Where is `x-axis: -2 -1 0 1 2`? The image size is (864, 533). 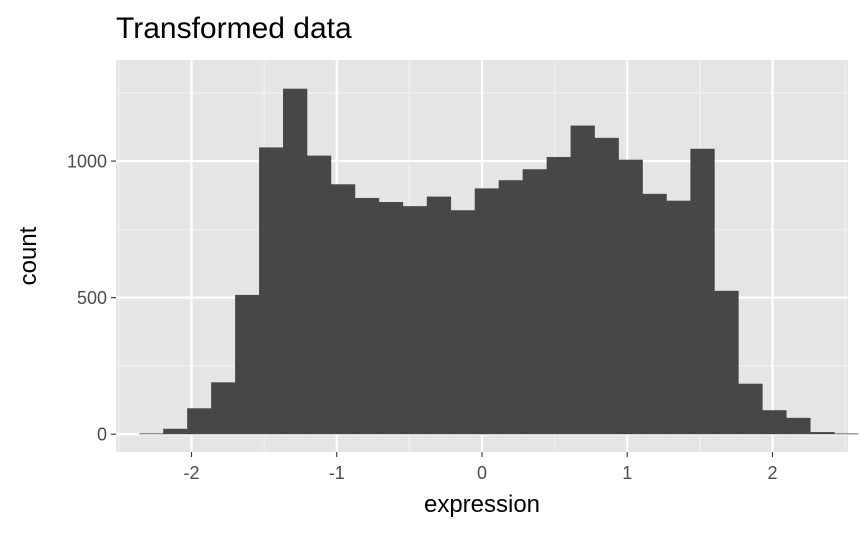
x-axis: -2 -1 0 1 2 is located at coordinates (480, 467).